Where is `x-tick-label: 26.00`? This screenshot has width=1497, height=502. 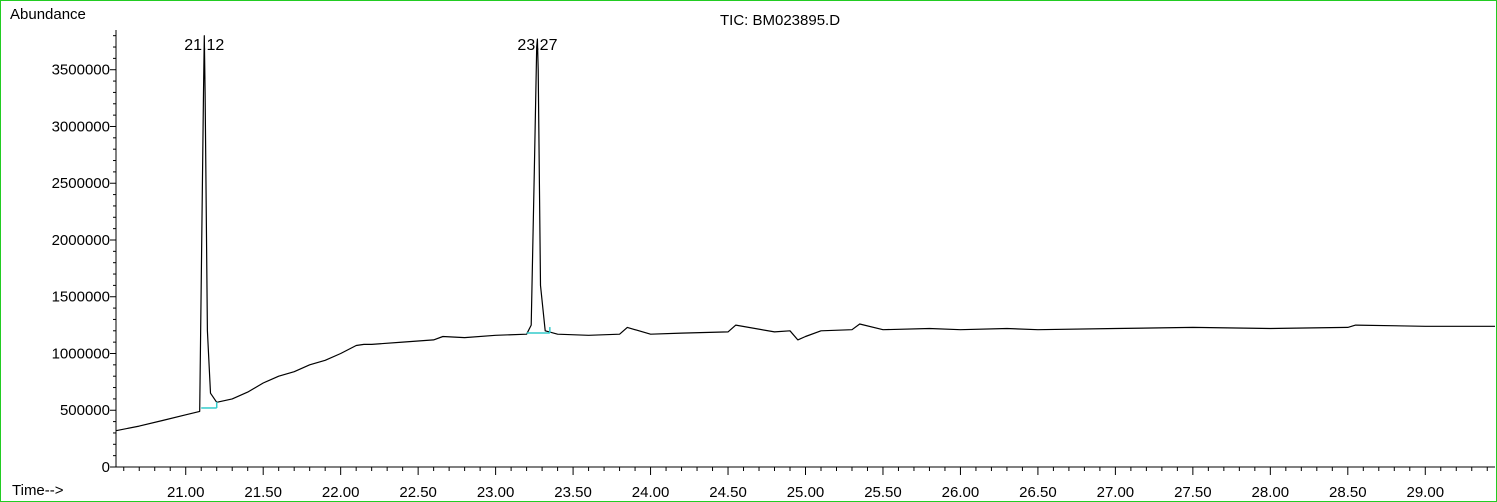
x-tick-label: 26.00 is located at coordinates (961, 492).